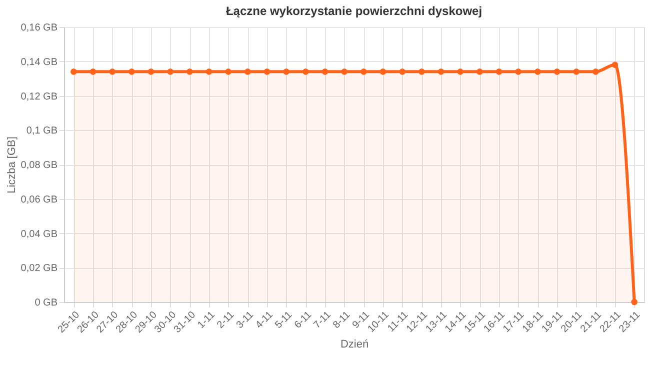 This screenshot has height=387, width=670. Describe the element at coordinates (42, 131) in the screenshot. I see `y-tick-label: 0,1 GB` at that location.